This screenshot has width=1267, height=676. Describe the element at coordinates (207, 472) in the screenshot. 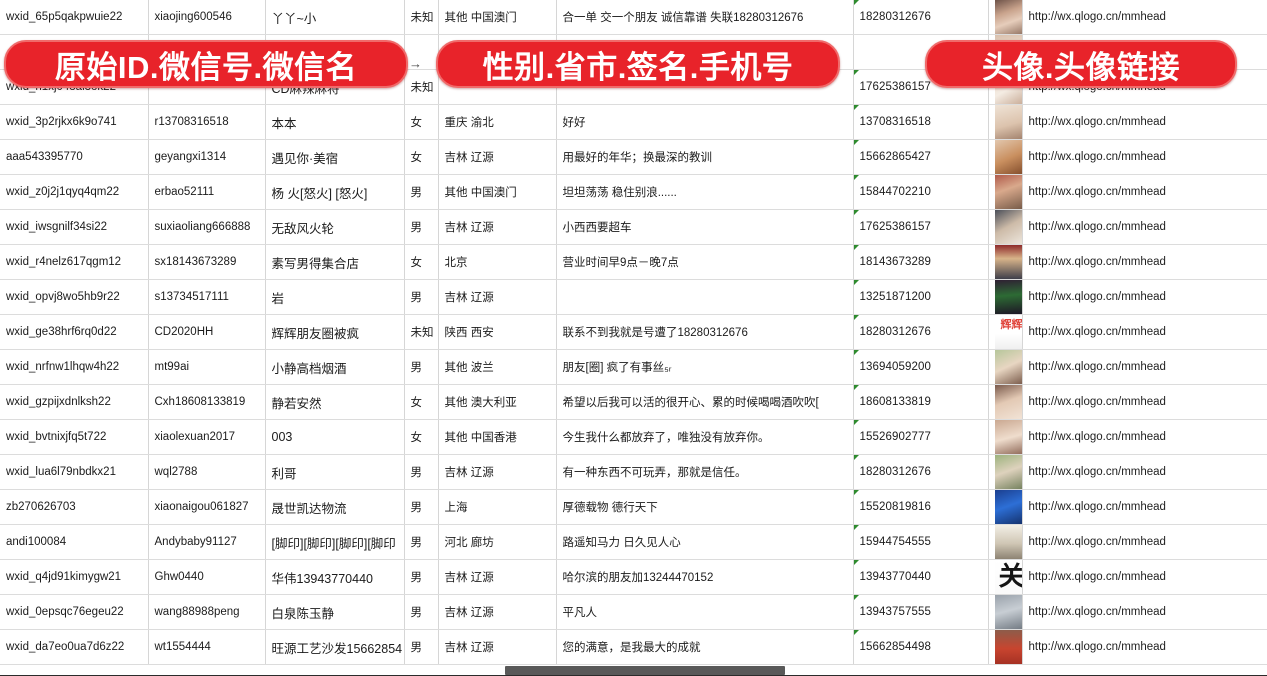

I see `cell-wechat-id: wql2788` at that location.